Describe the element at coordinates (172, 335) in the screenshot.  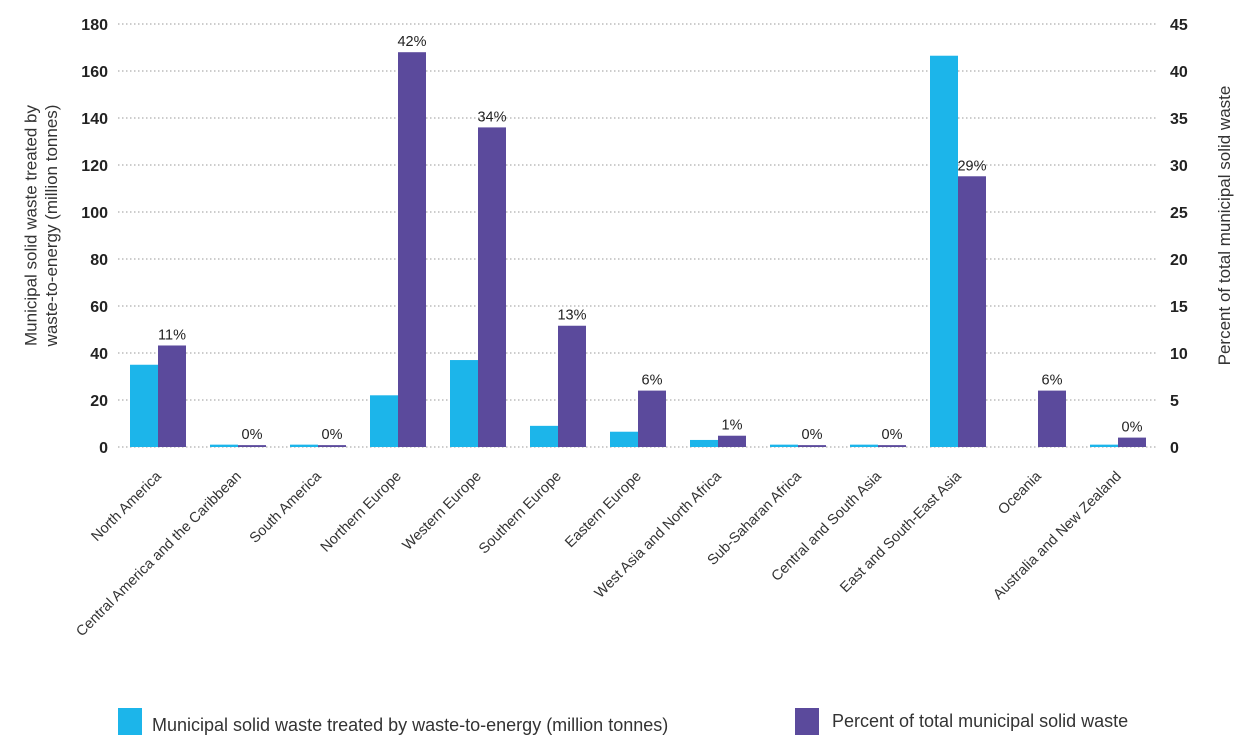
I see `data-label-percent: 11%` at that location.